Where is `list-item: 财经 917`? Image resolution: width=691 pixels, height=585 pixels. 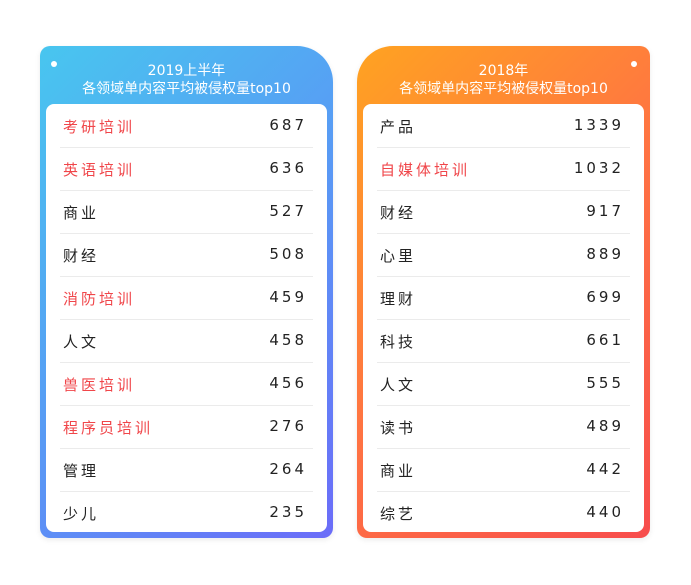
list-item: 财经 917 is located at coordinates (503, 212).